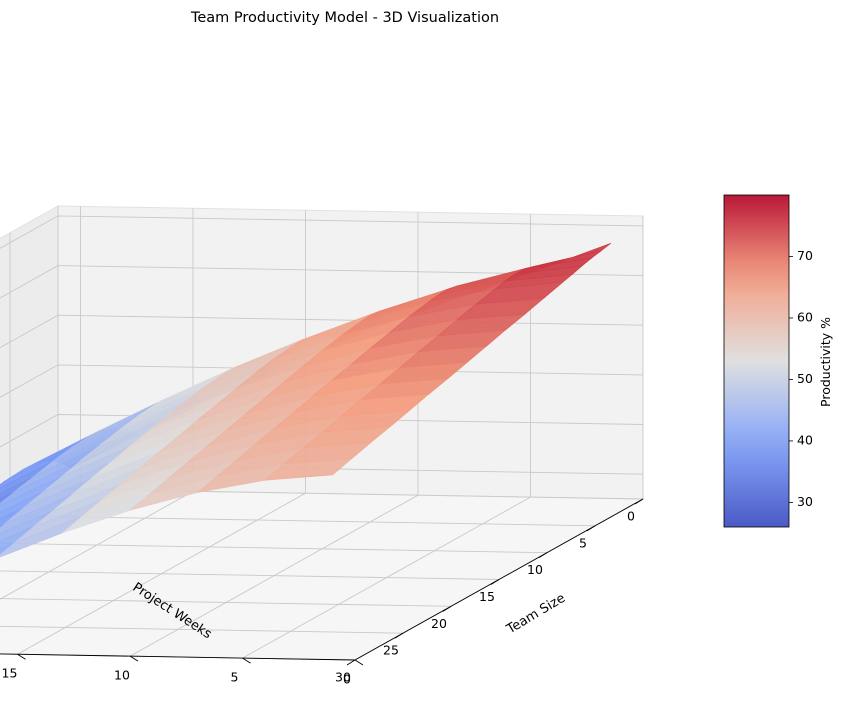  What do you see at coordinates (439, 623) in the screenshot?
I see `x-tick-label: 20` at bounding box center [439, 623].